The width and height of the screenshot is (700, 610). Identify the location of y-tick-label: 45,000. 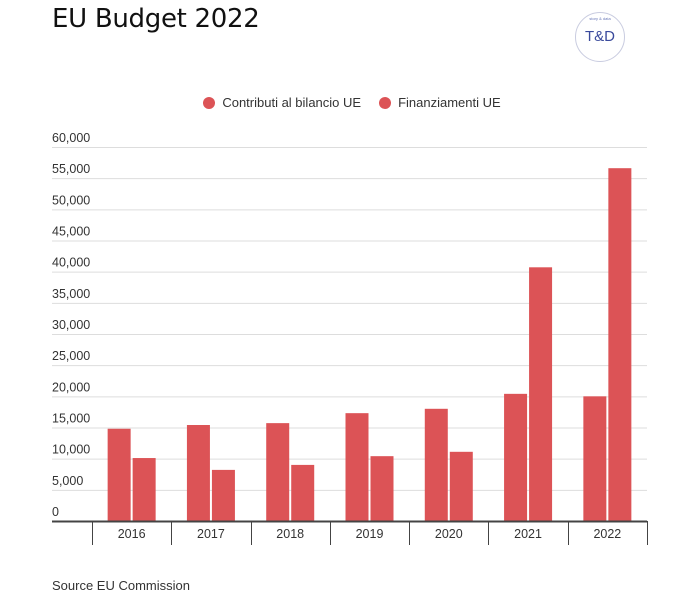
(71, 232).